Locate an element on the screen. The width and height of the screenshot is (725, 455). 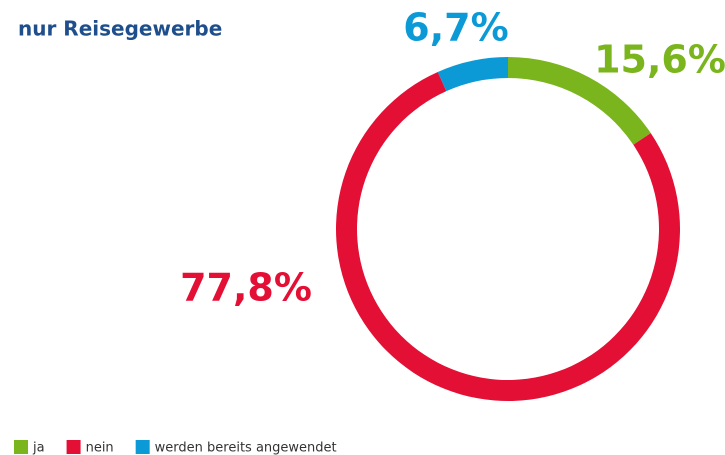
legend-label: ja is located at coordinates (38, 448).